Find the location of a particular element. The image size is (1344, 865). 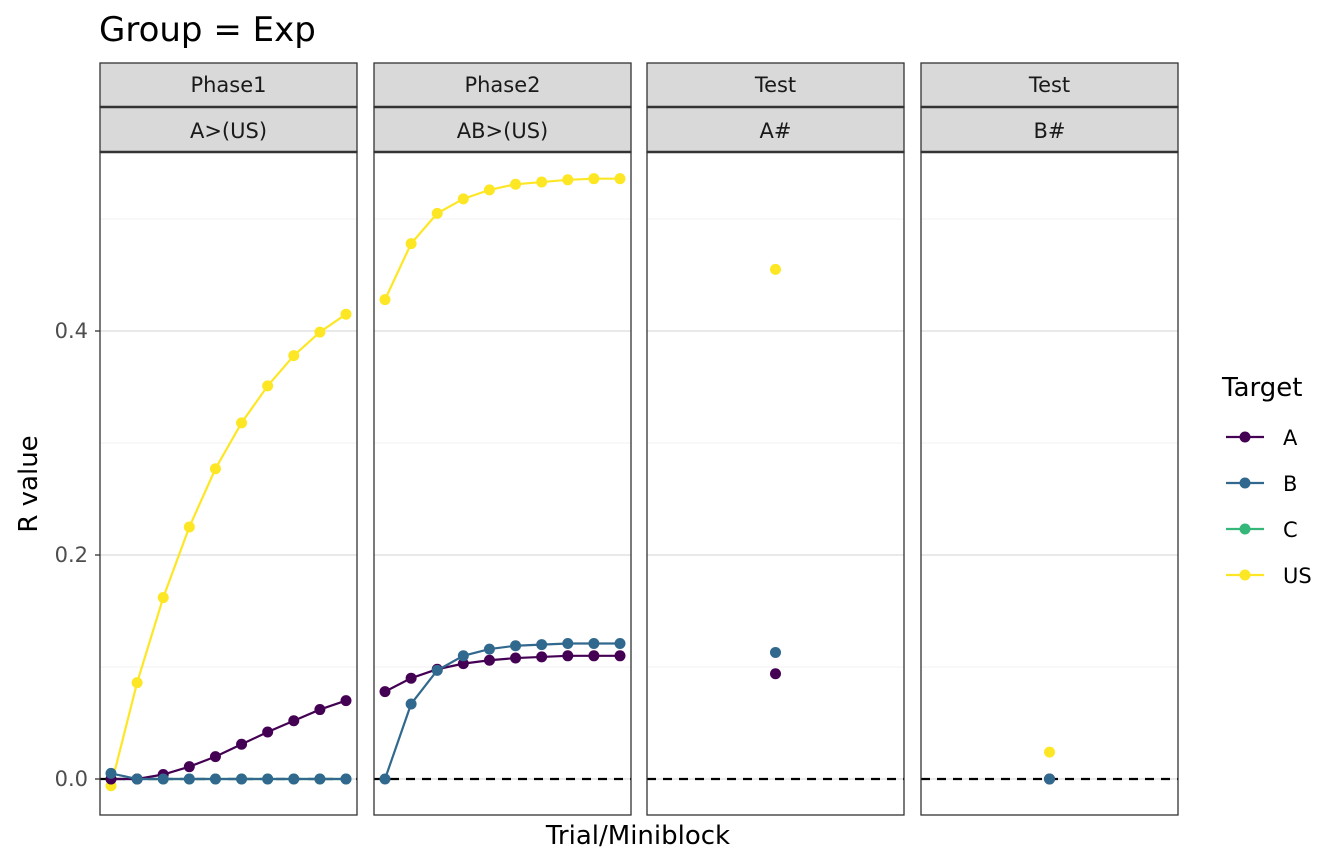

y-axis: 0.0 0.2 0.4 is located at coordinates (77, 555).